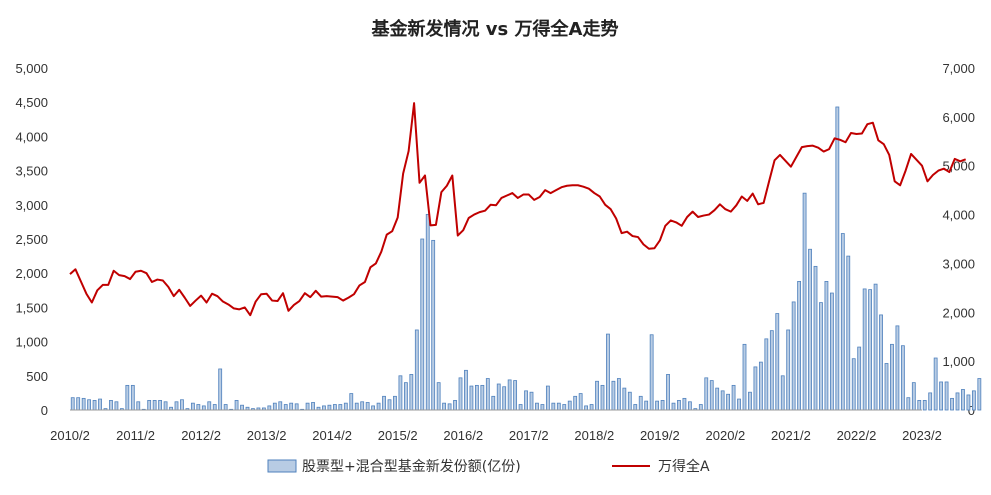 The height and width of the screenshot is (495, 991). What do you see at coordinates (958, 215) in the screenshot?
I see `right-tick-label: 4,000` at bounding box center [958, 215].